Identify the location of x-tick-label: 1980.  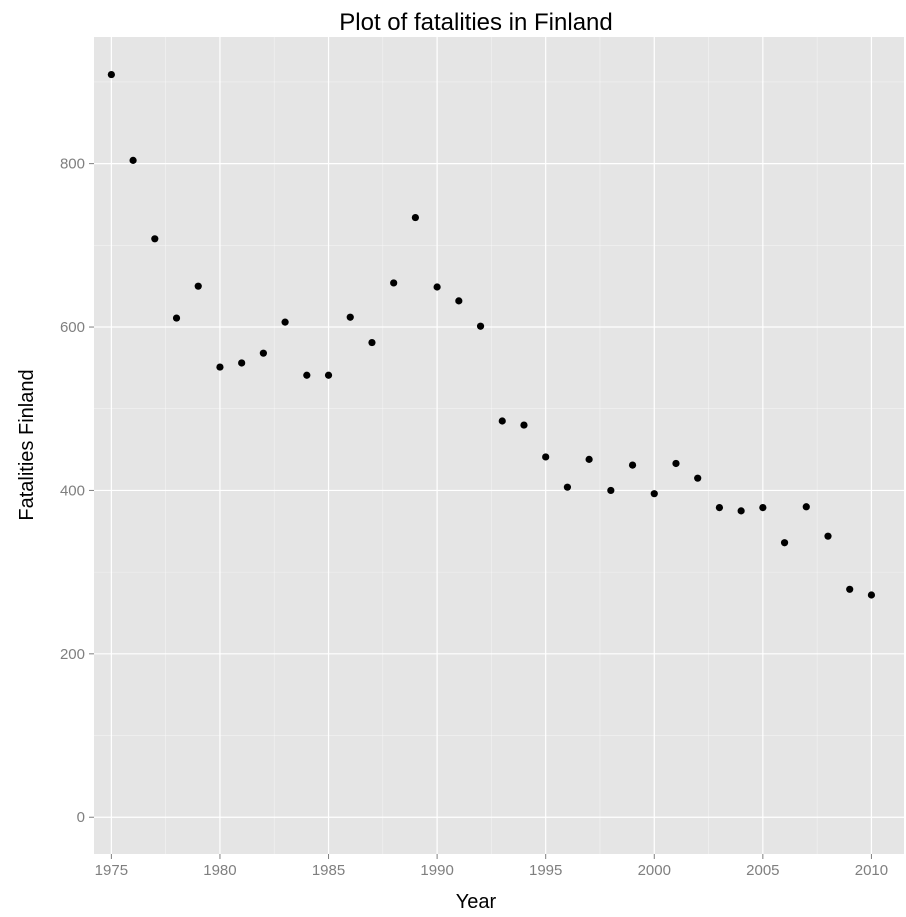
(219, 870).